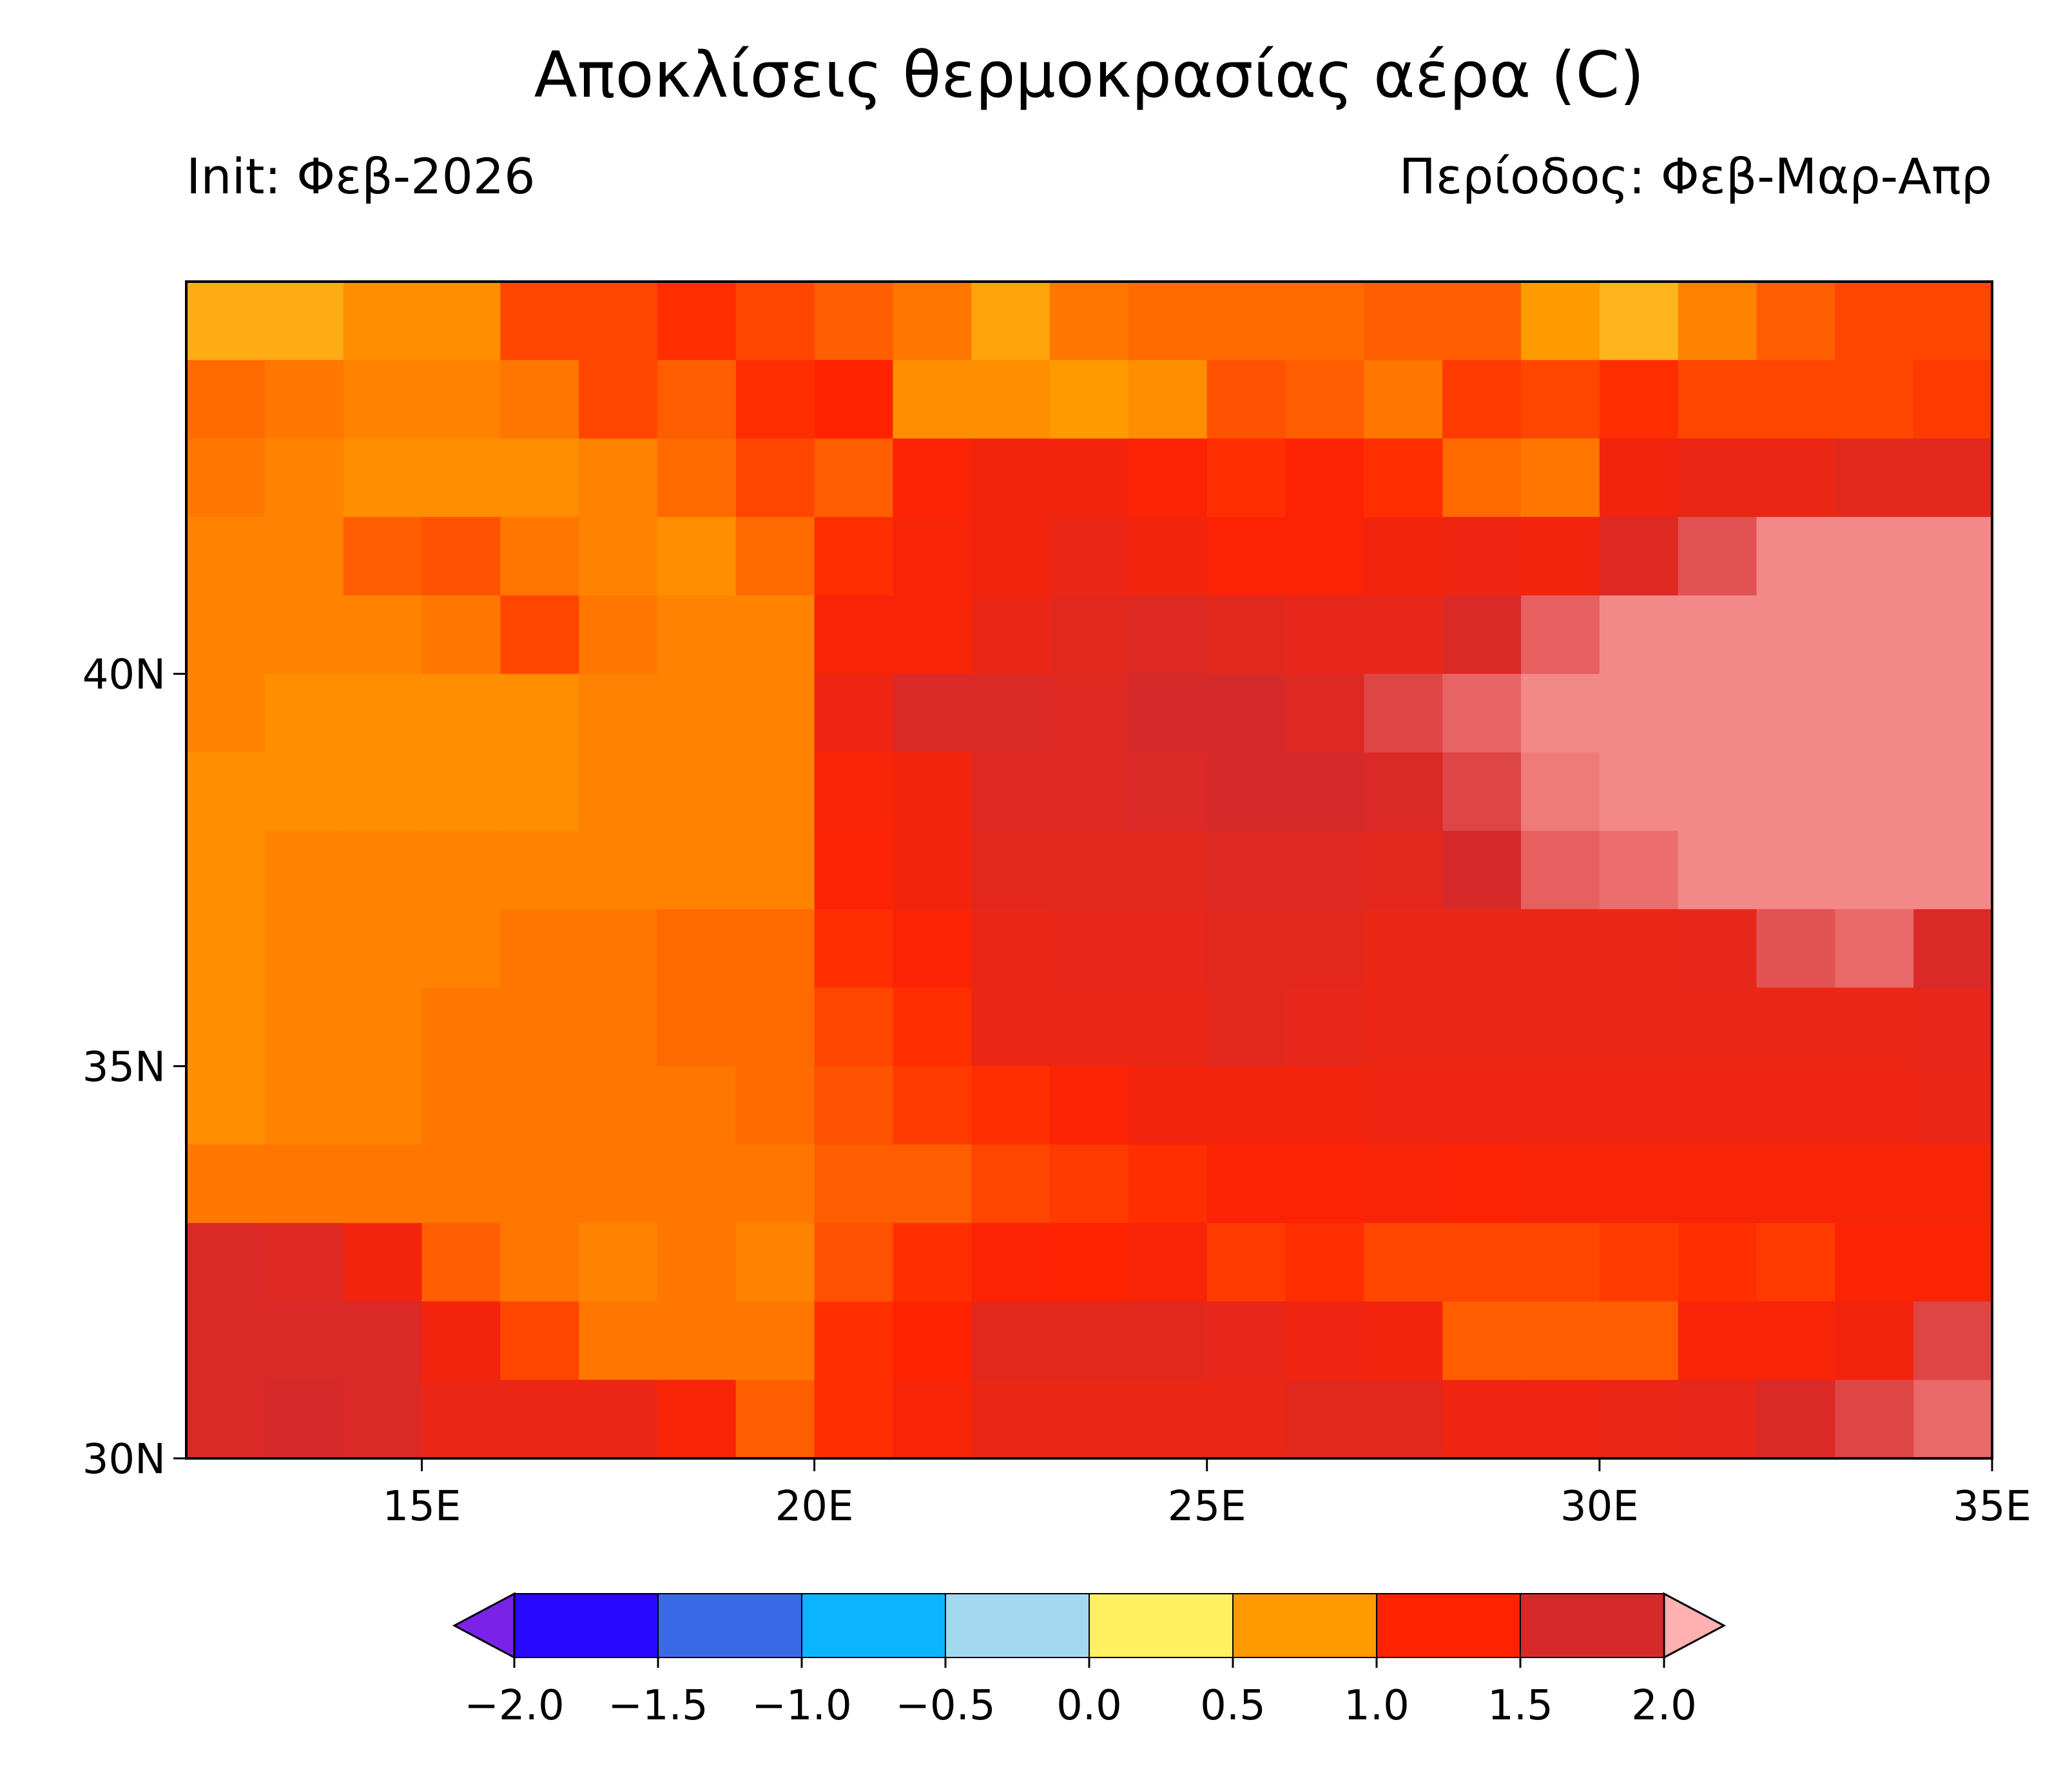  Describe the element at coordinates (124, 675) in the screenshot. I see `y-tick-label: 40N` at that location.